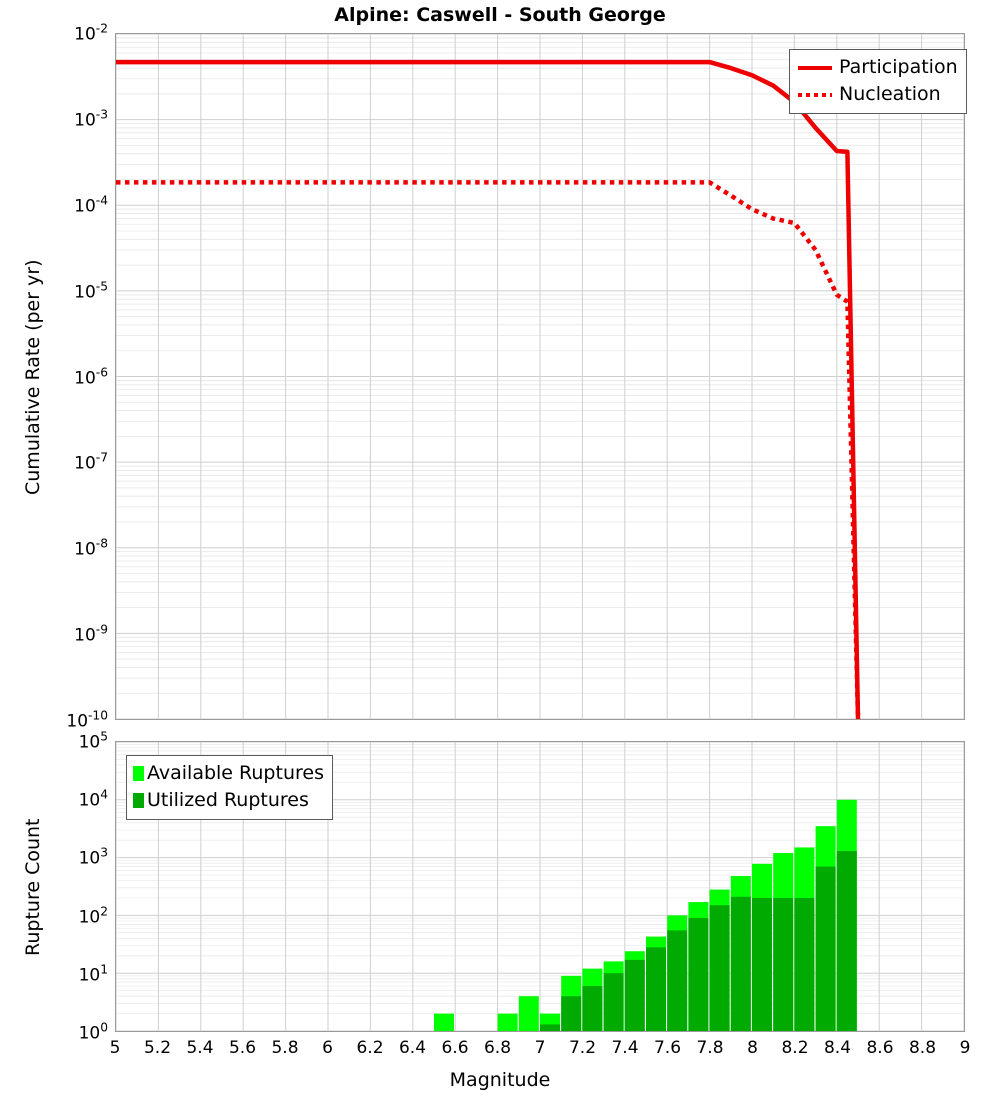  Describe the element at coordinates (69, 1032) in the screenshot. I see `y-tick-label: 100` at that location.